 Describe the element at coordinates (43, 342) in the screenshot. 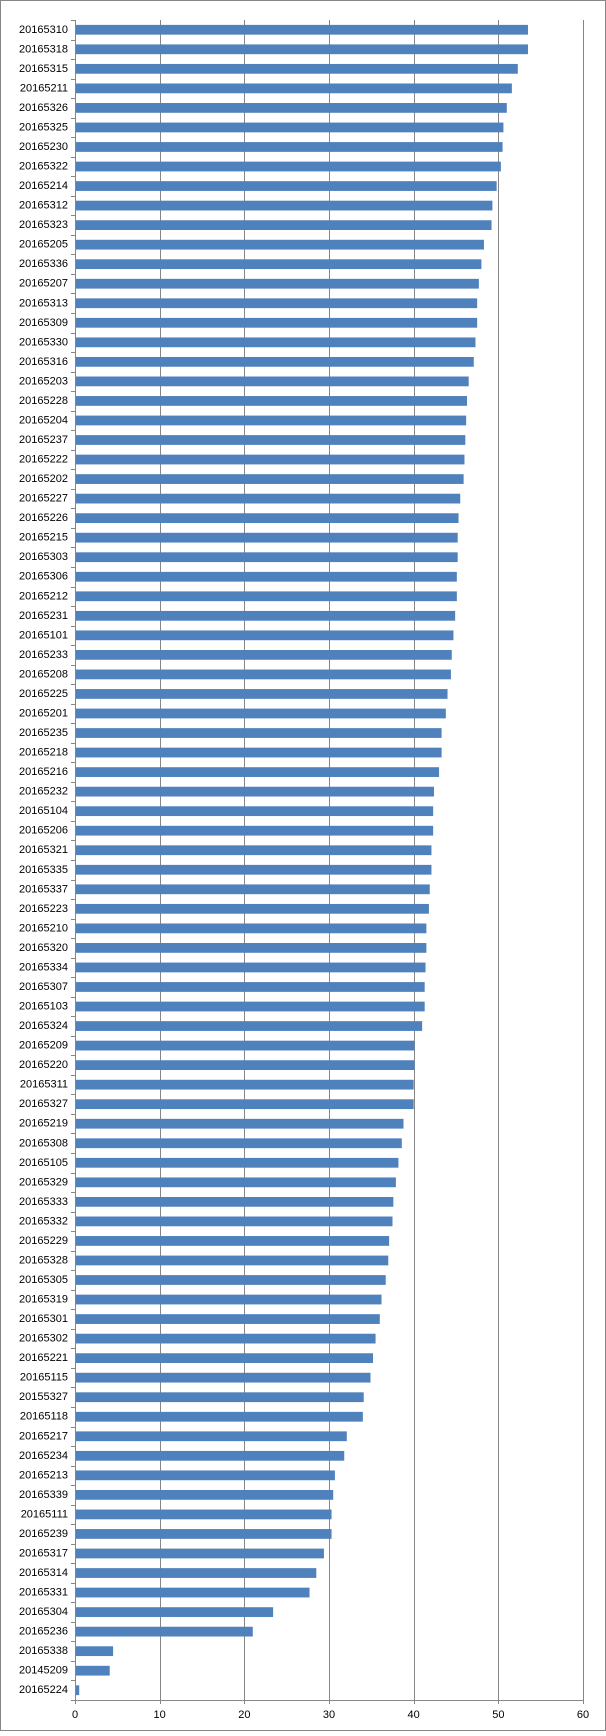

I see `category-label: 20165330` at that location.